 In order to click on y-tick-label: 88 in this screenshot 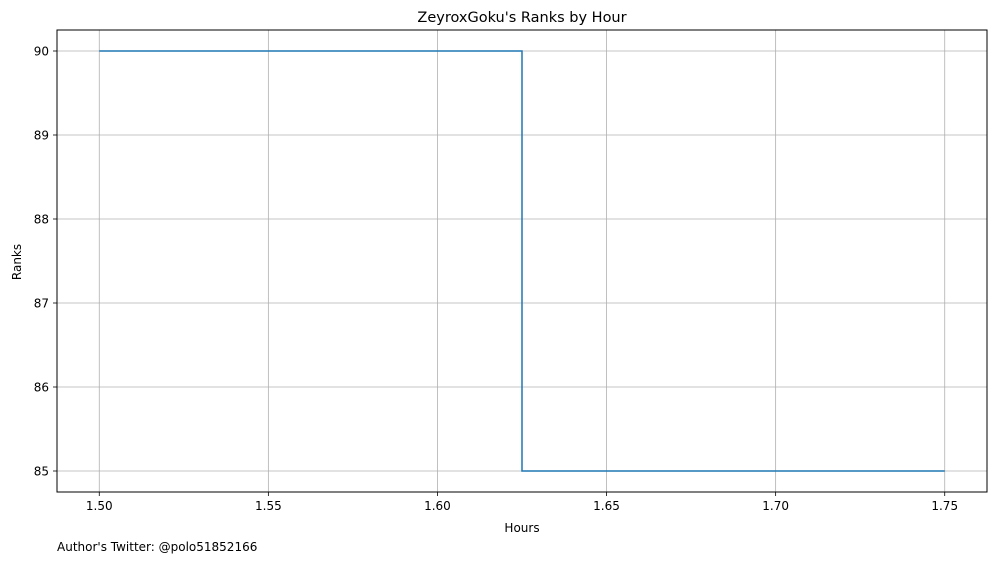, I will do `click(41, 220)`.